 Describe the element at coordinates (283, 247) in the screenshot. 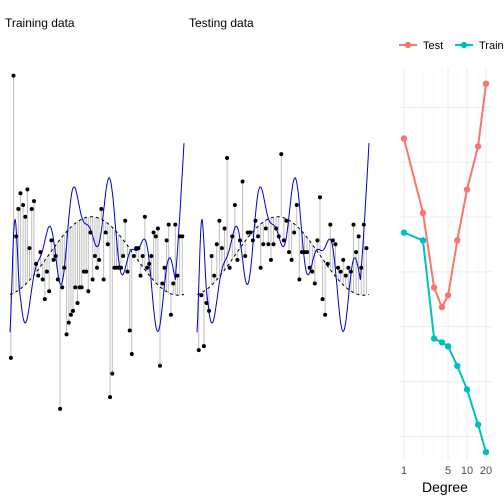

I see `testing-scatter-panel` at that location.